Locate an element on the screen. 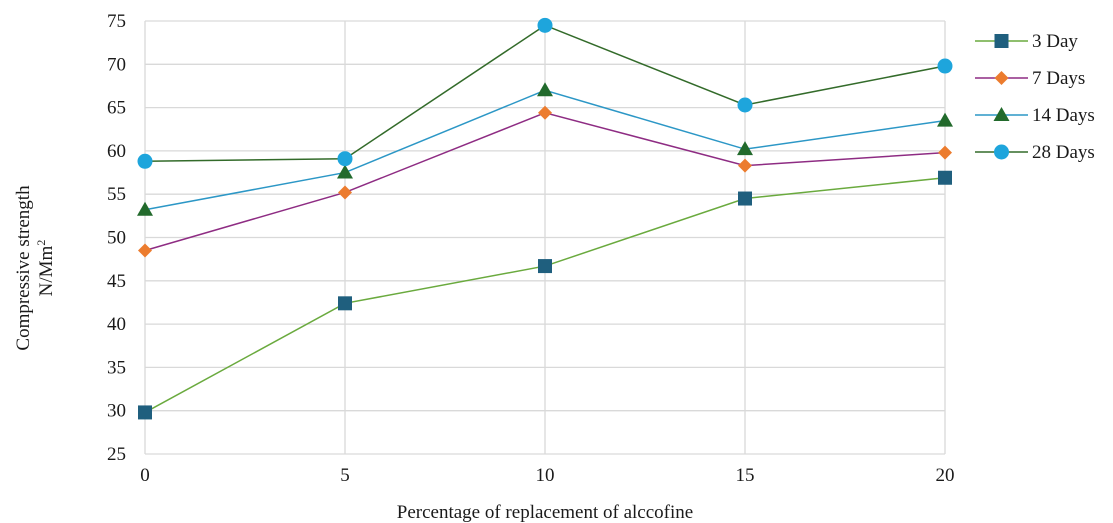  x-tick-label: 10 is located at coordinates (545, 475).